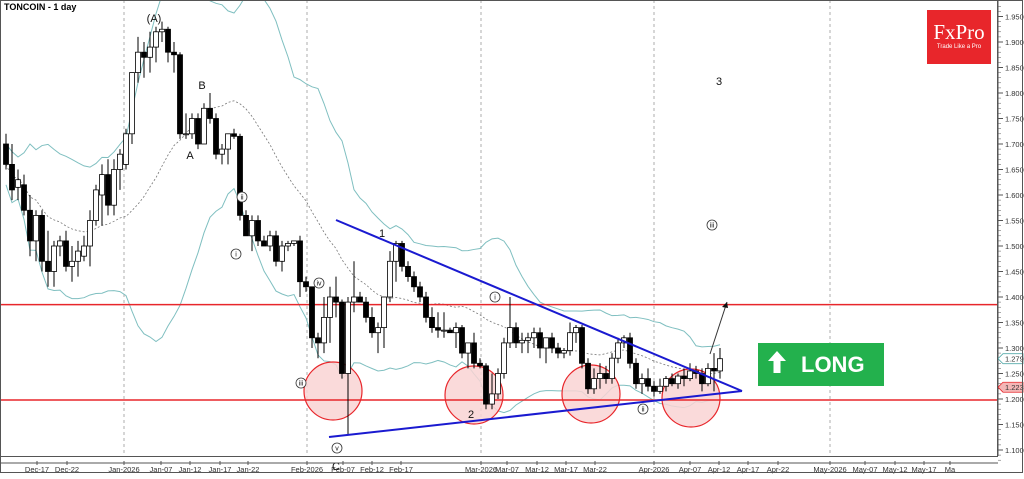 The image size is (1024, 479). What do you see at coordinates (1014, 387) in the screenshot?
I see `price-marker-label: 1.2231` at bounding box center [1014, 387].